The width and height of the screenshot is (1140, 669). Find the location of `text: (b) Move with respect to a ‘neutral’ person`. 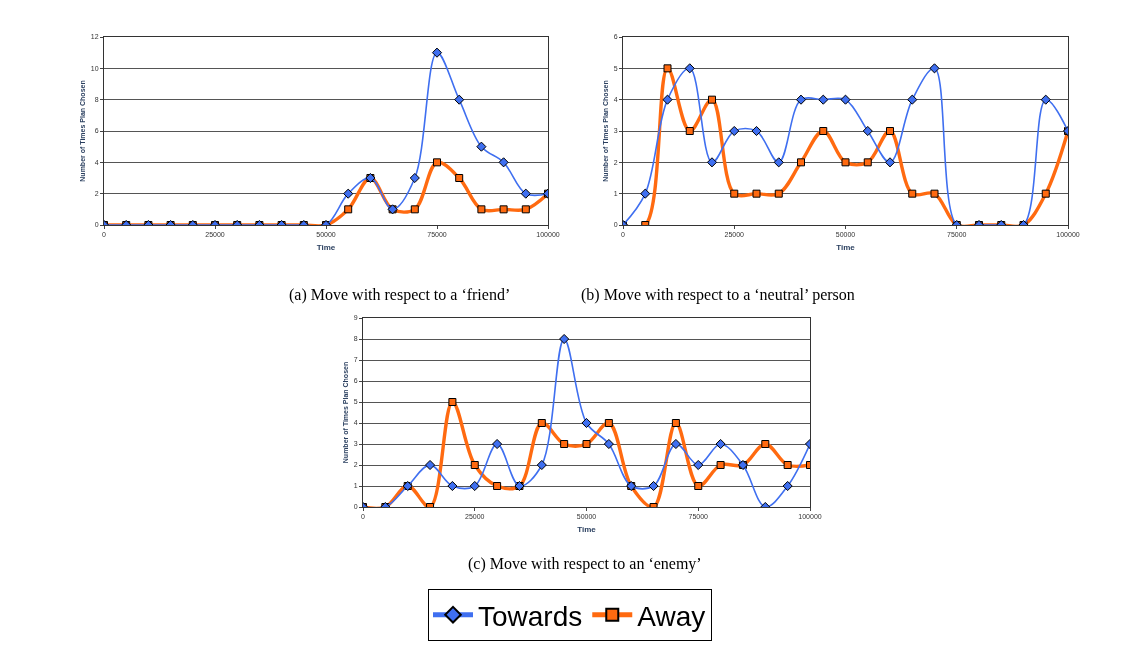

text: (b) Move with respect to a ‘neutral’ person is located at coordinates (718, 295).